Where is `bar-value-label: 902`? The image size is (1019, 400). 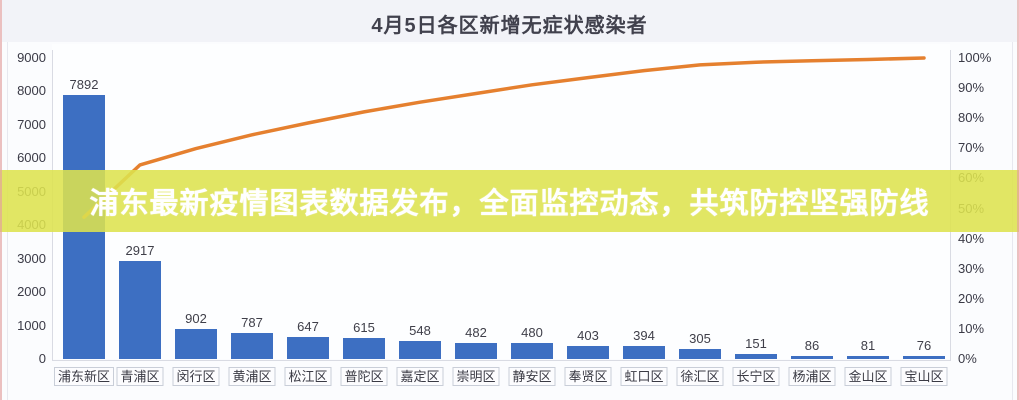 bar-value-label: 902 is located at coordinates (196, 318).